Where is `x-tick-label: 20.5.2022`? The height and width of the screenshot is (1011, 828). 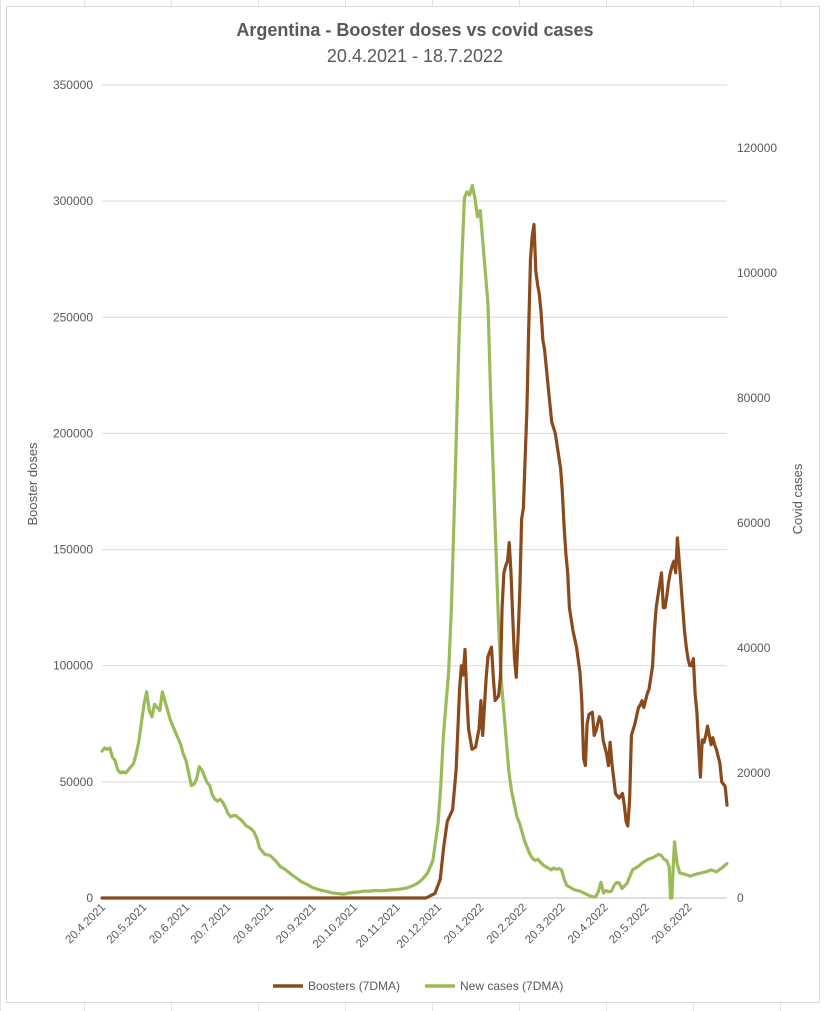
x-tick-label: 20.5.2022 is located at coordinates (629, 924).